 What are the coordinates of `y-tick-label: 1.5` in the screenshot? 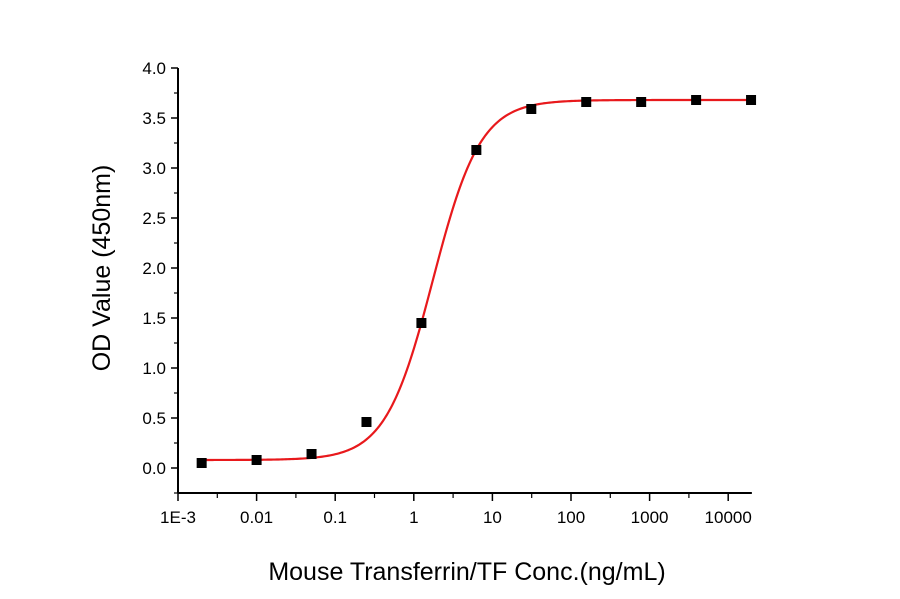 It's located at (154, 318).